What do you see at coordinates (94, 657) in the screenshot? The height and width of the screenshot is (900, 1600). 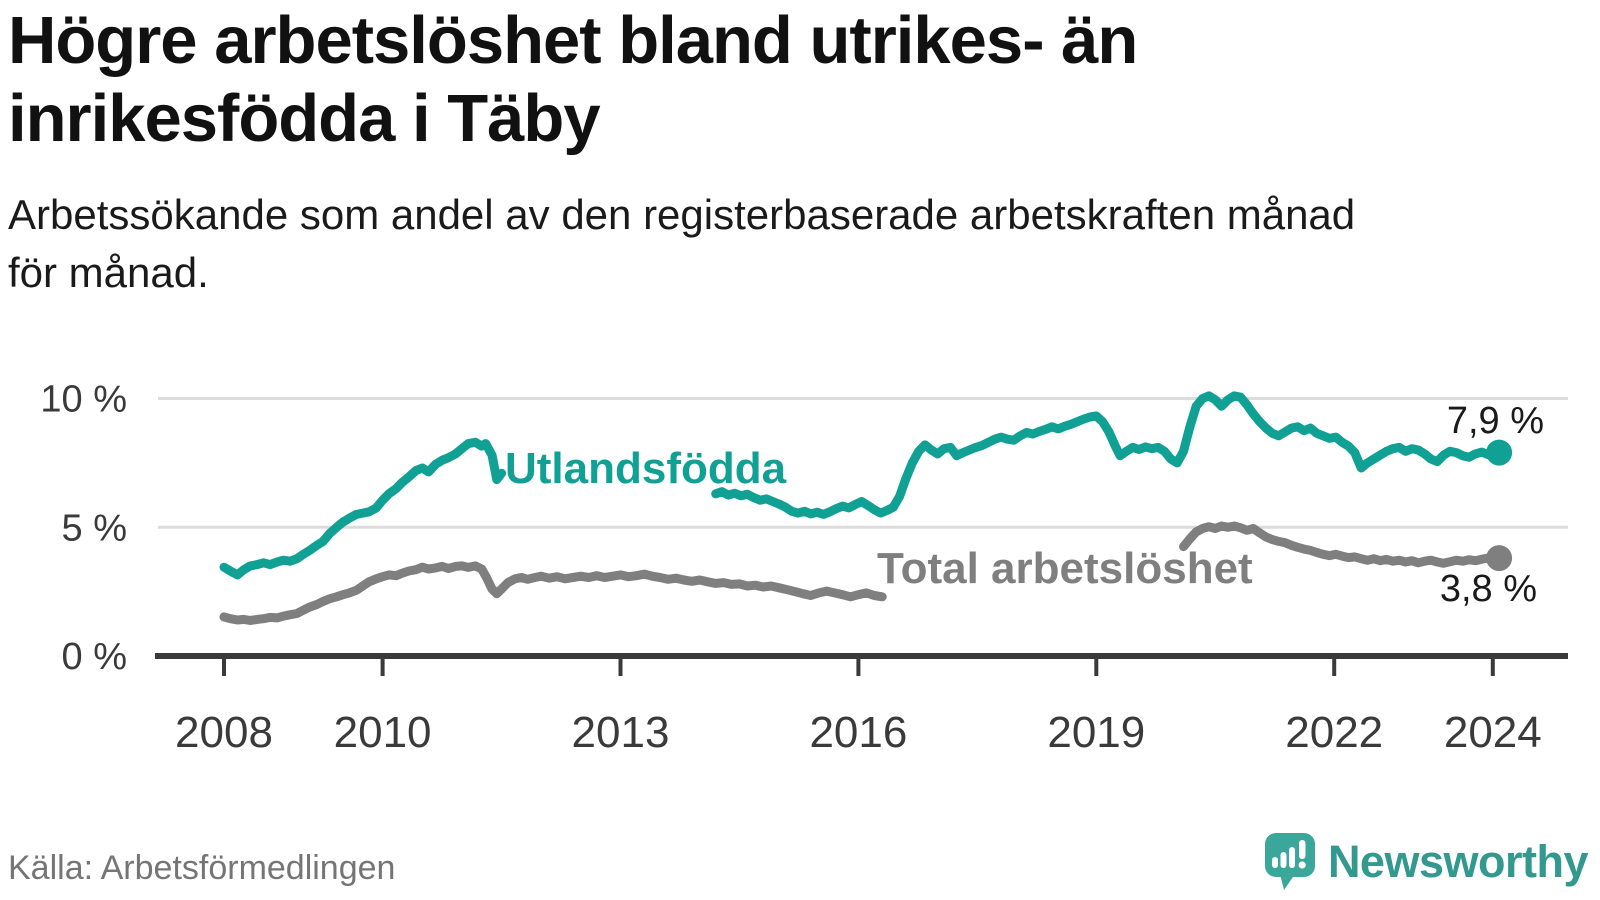 I see `y-tick-label-0: 0 %` at bounding box center [94, 657].